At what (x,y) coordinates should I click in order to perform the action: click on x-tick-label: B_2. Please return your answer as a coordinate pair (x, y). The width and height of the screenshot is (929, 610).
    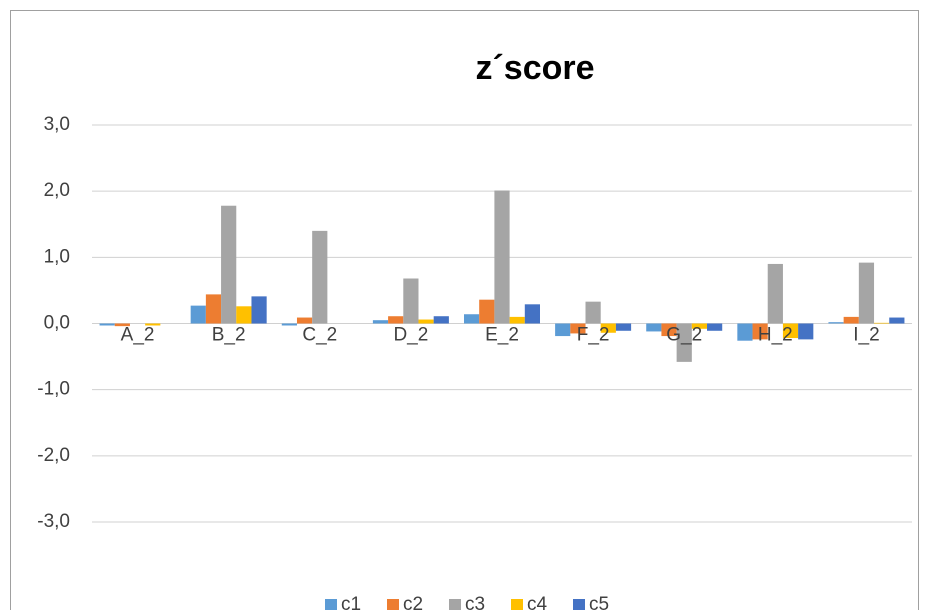
    Looking at the image, I should click on (229, 335).